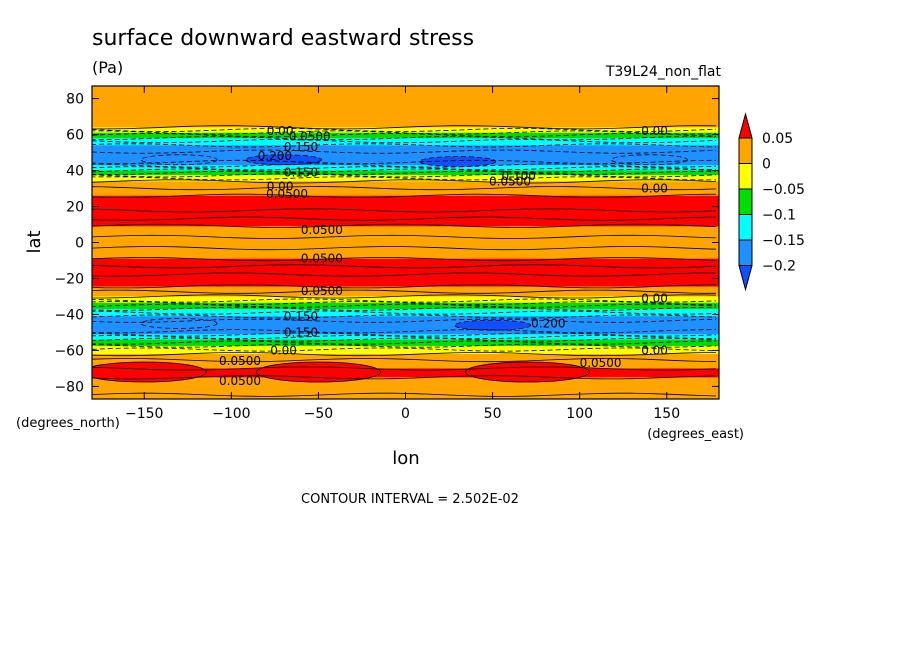 The image size is (904, 654). What do you see at coordinates (405, 458) in the screenshot?
I see `x-axis-label: lon` at bounding box center [405, 458].